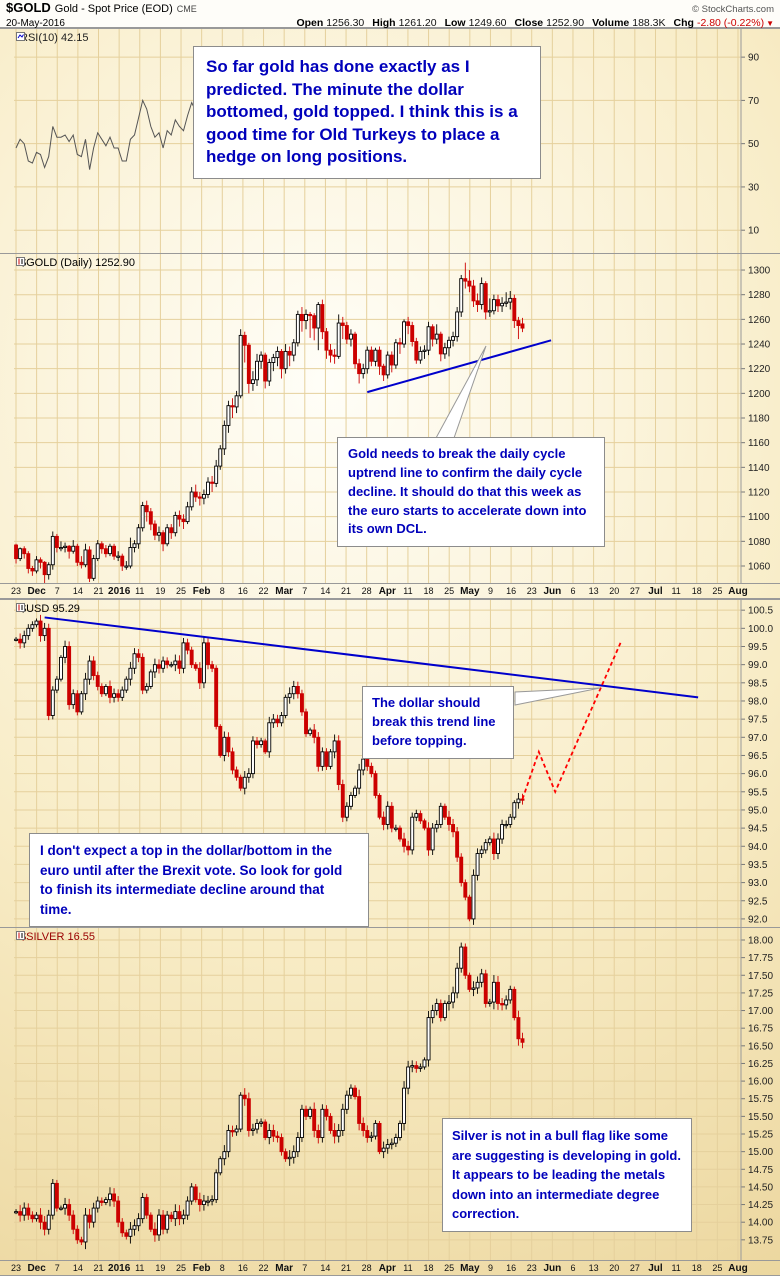  Describe the element at coordinates (384, 23) in the screenshot. I see `stat-label: High` at that location.